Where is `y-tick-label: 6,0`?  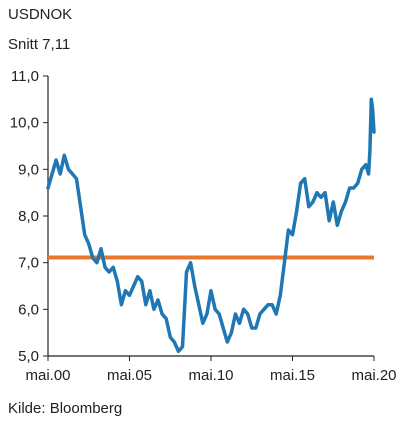
y-tick-label: 6,0 is located at coordinates (28, 309).